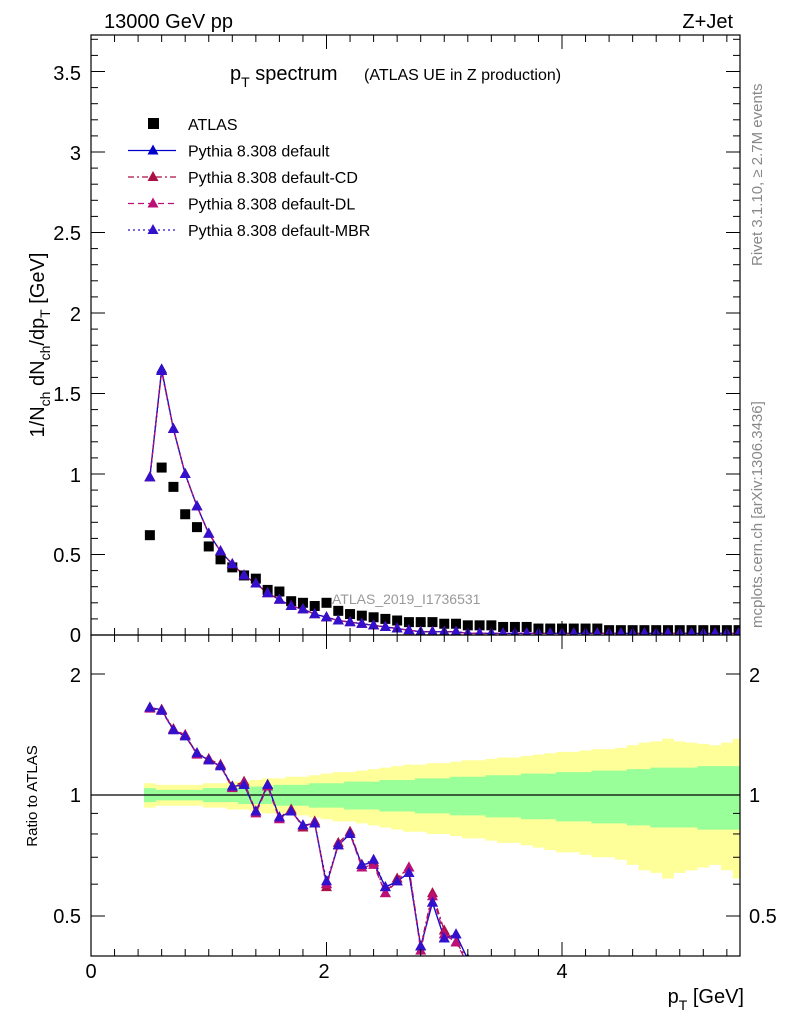 The image size is (786, 1024). I want to click on main-y-tick-label: 1, so click(75, 476).